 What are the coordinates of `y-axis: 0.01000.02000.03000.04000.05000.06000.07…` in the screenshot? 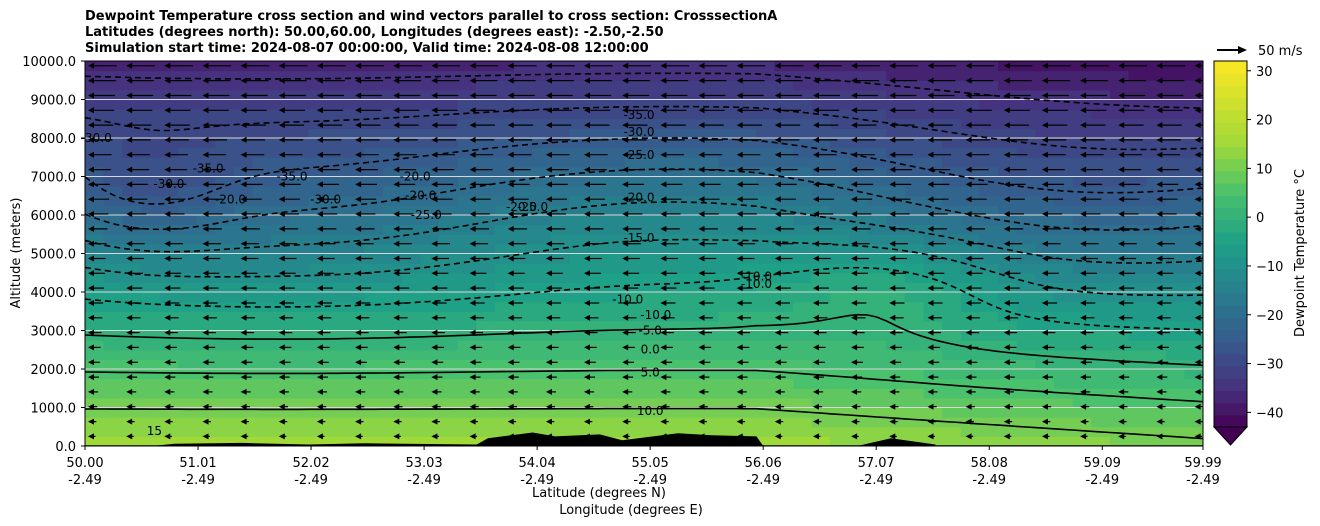 It's located at (53, 255).